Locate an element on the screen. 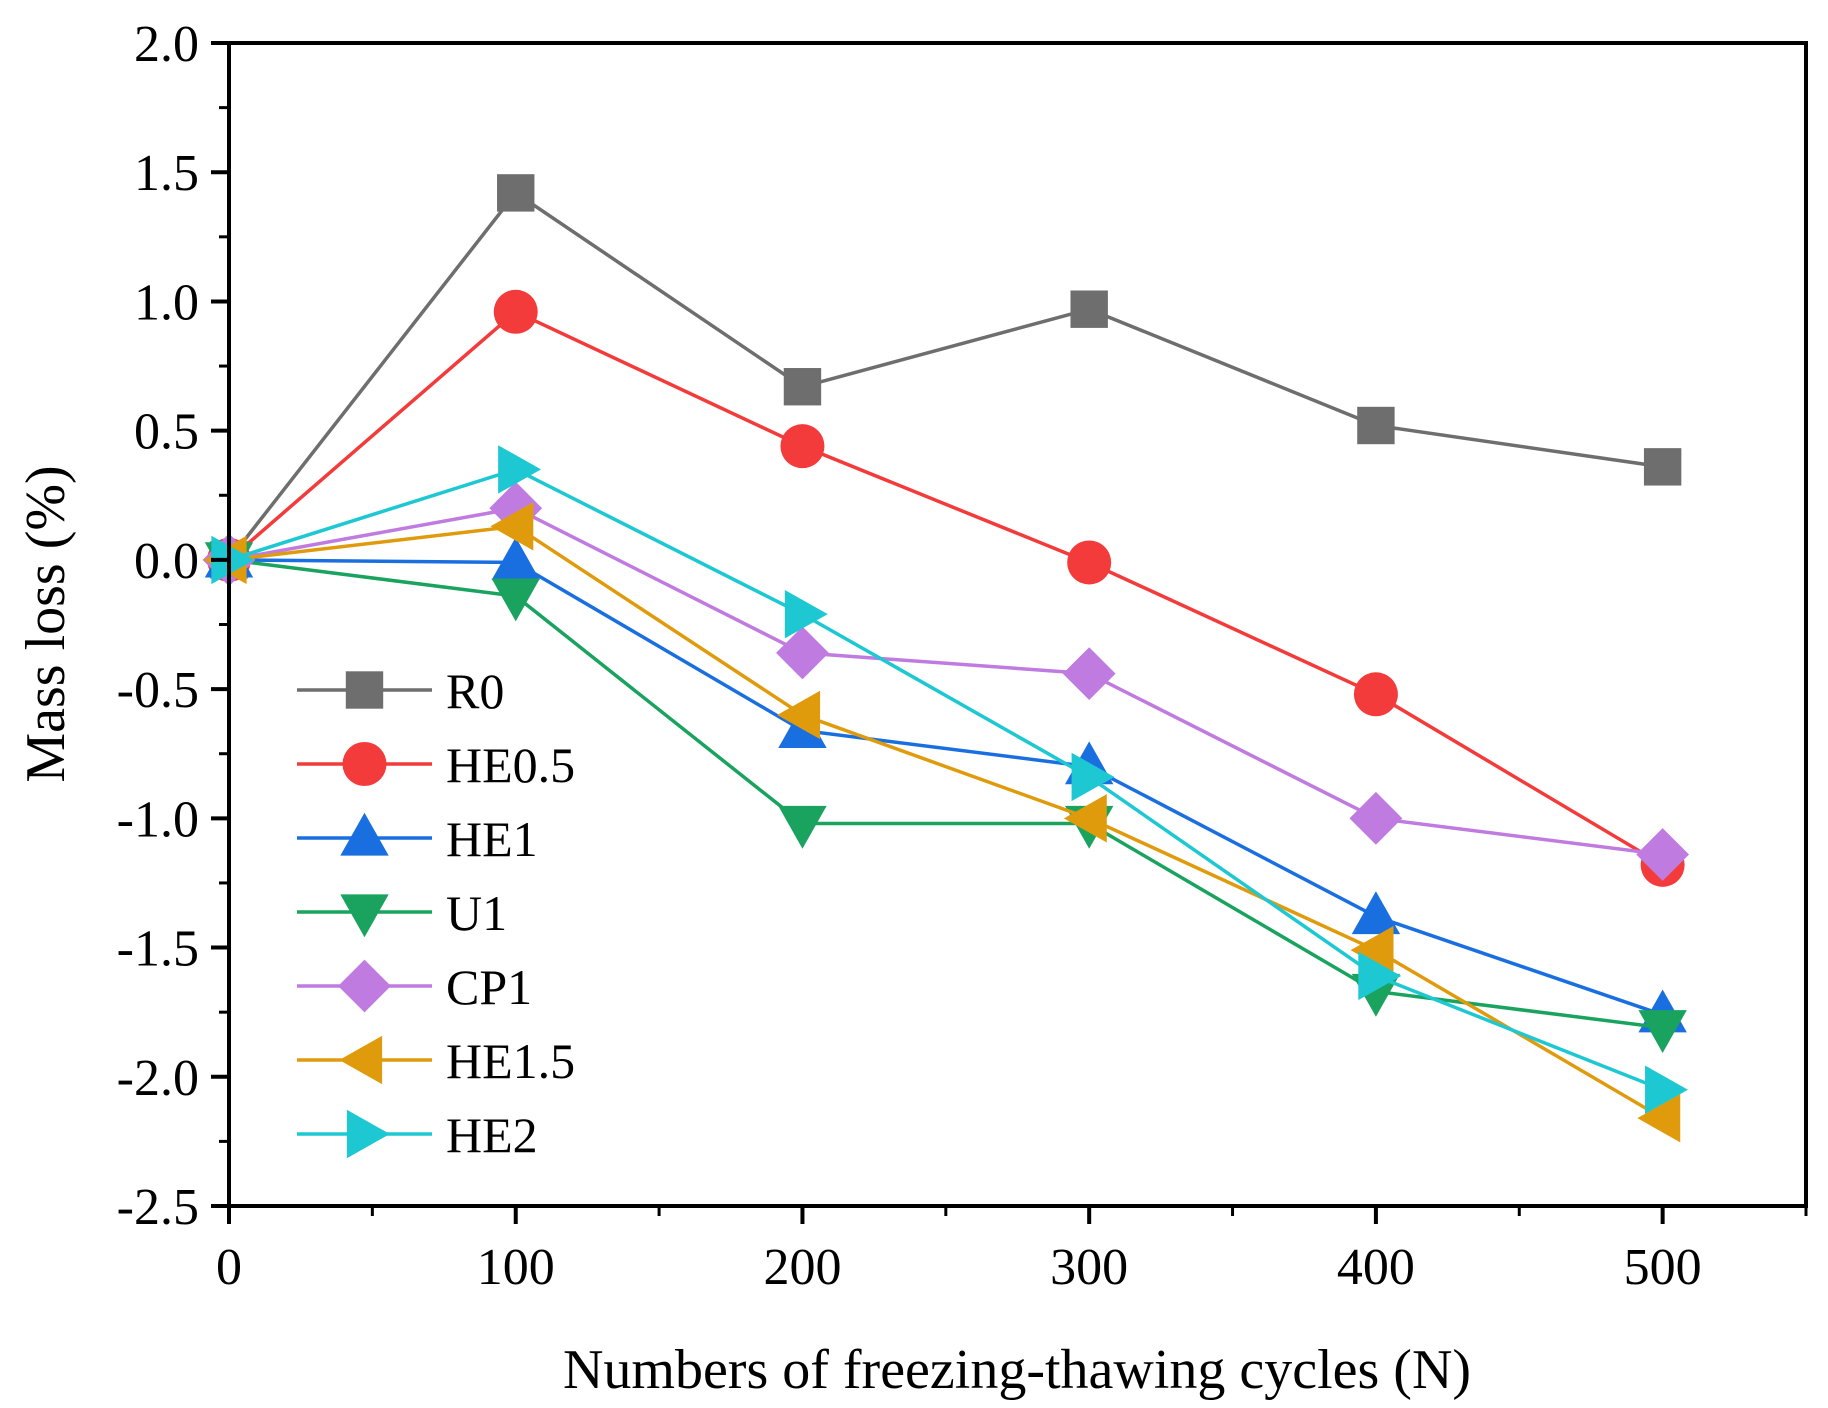 The width and height of the screenshot is (1828, 1408). y-tick-label: -1.0 is located at coordinates (158, 819).